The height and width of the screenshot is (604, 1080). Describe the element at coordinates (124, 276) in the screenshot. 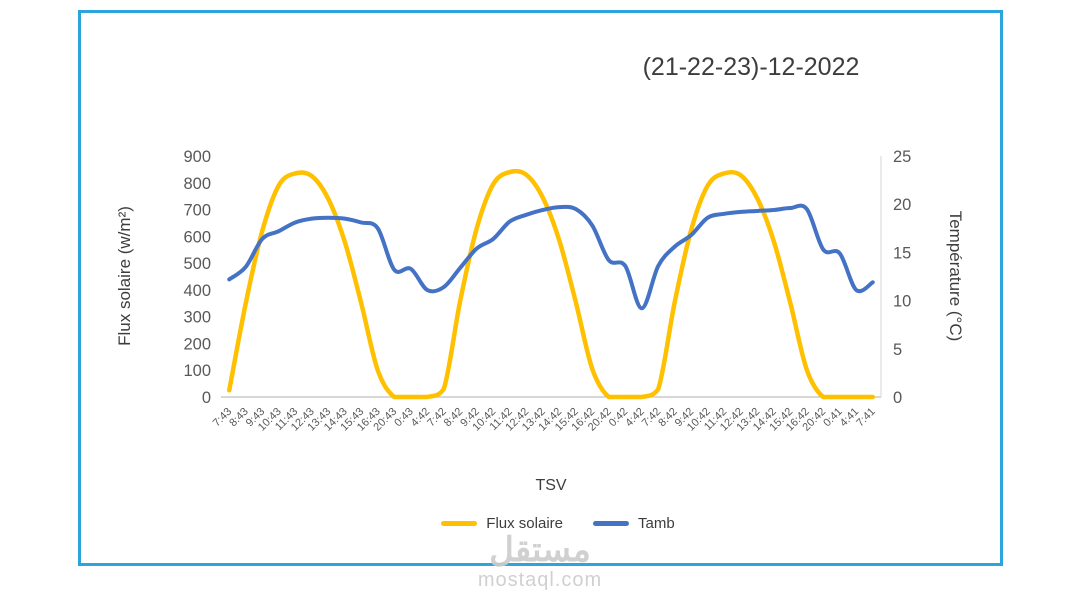

I see `y-axis-left-title: Flux solaire (w/m²)` at that location.